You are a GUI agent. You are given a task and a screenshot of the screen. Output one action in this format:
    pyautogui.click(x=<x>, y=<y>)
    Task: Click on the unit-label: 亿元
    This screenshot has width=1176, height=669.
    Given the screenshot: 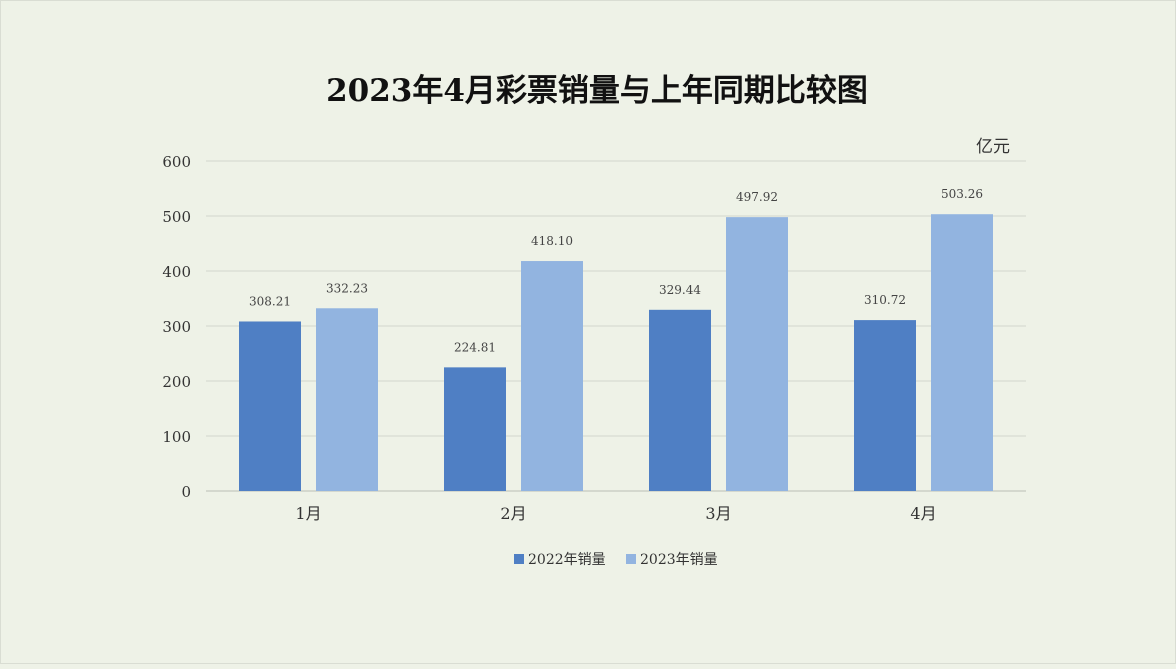 What is the action you would take?
    pyautogui.click(x=993, y=147)
    